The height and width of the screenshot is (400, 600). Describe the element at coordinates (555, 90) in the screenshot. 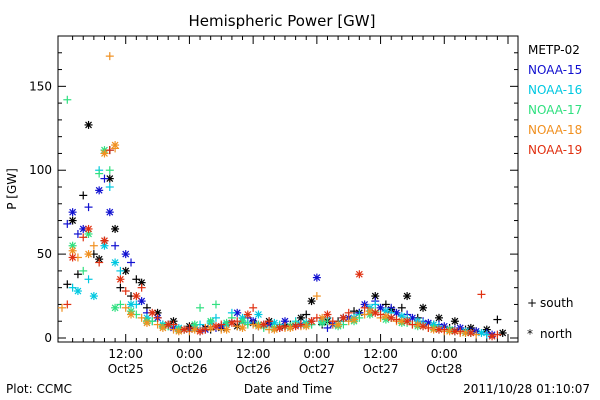

I see `legend-entry: NOAA-16` at that location.